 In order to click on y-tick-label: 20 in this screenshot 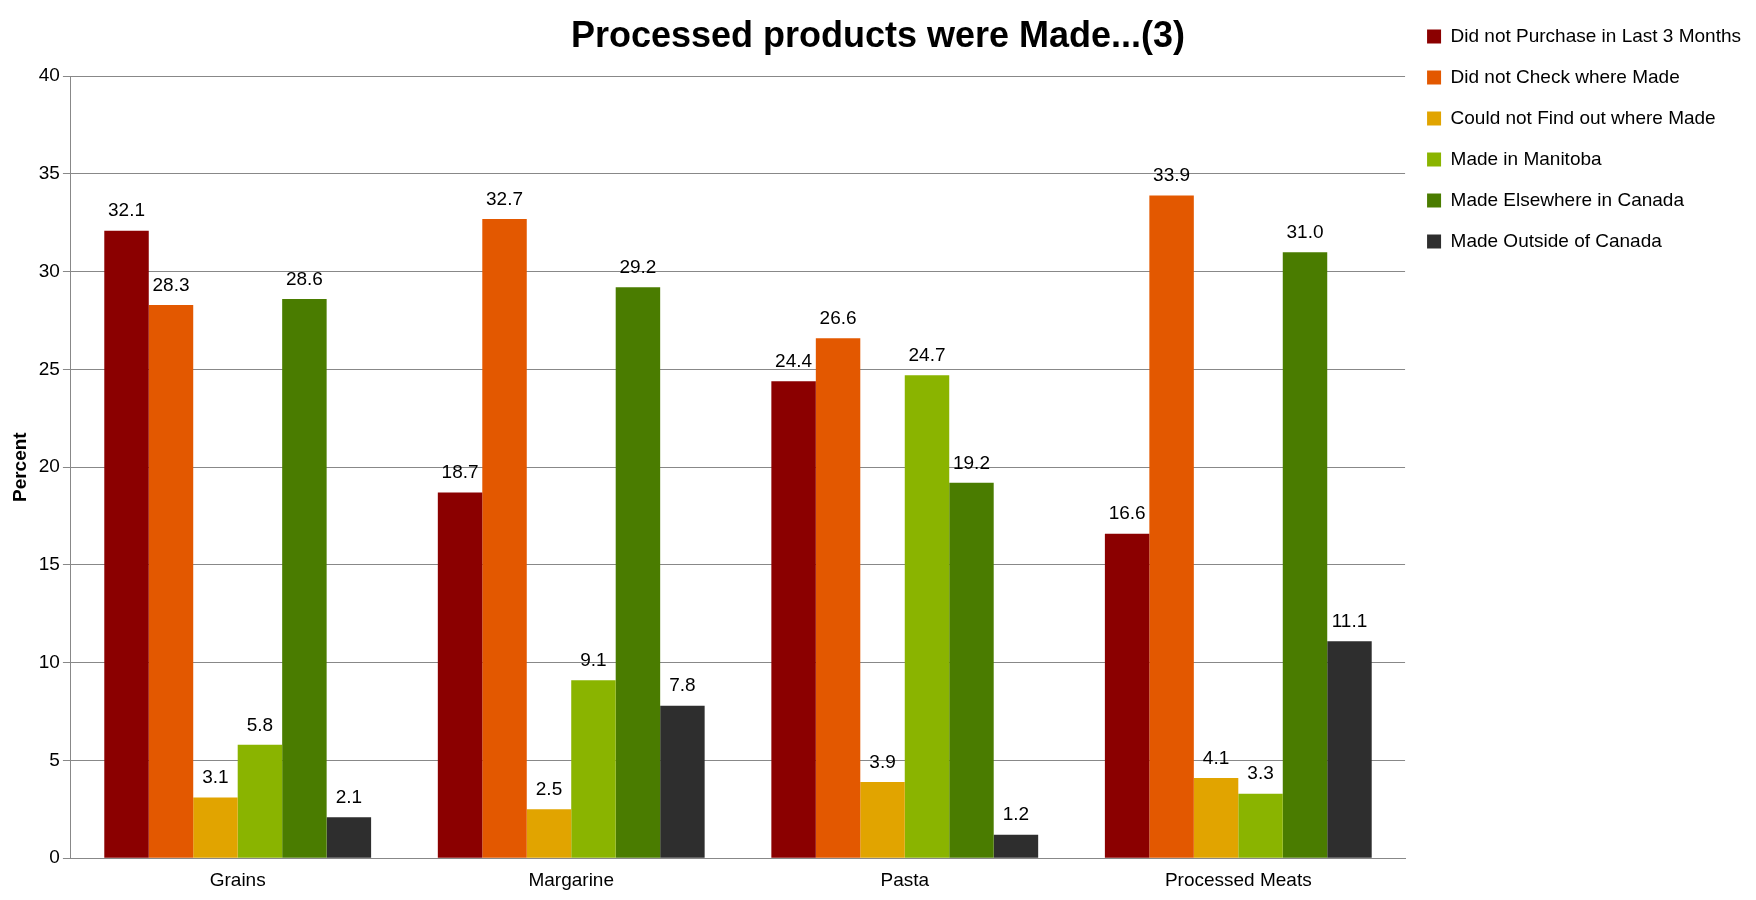, I will do `click(49, 466)`.